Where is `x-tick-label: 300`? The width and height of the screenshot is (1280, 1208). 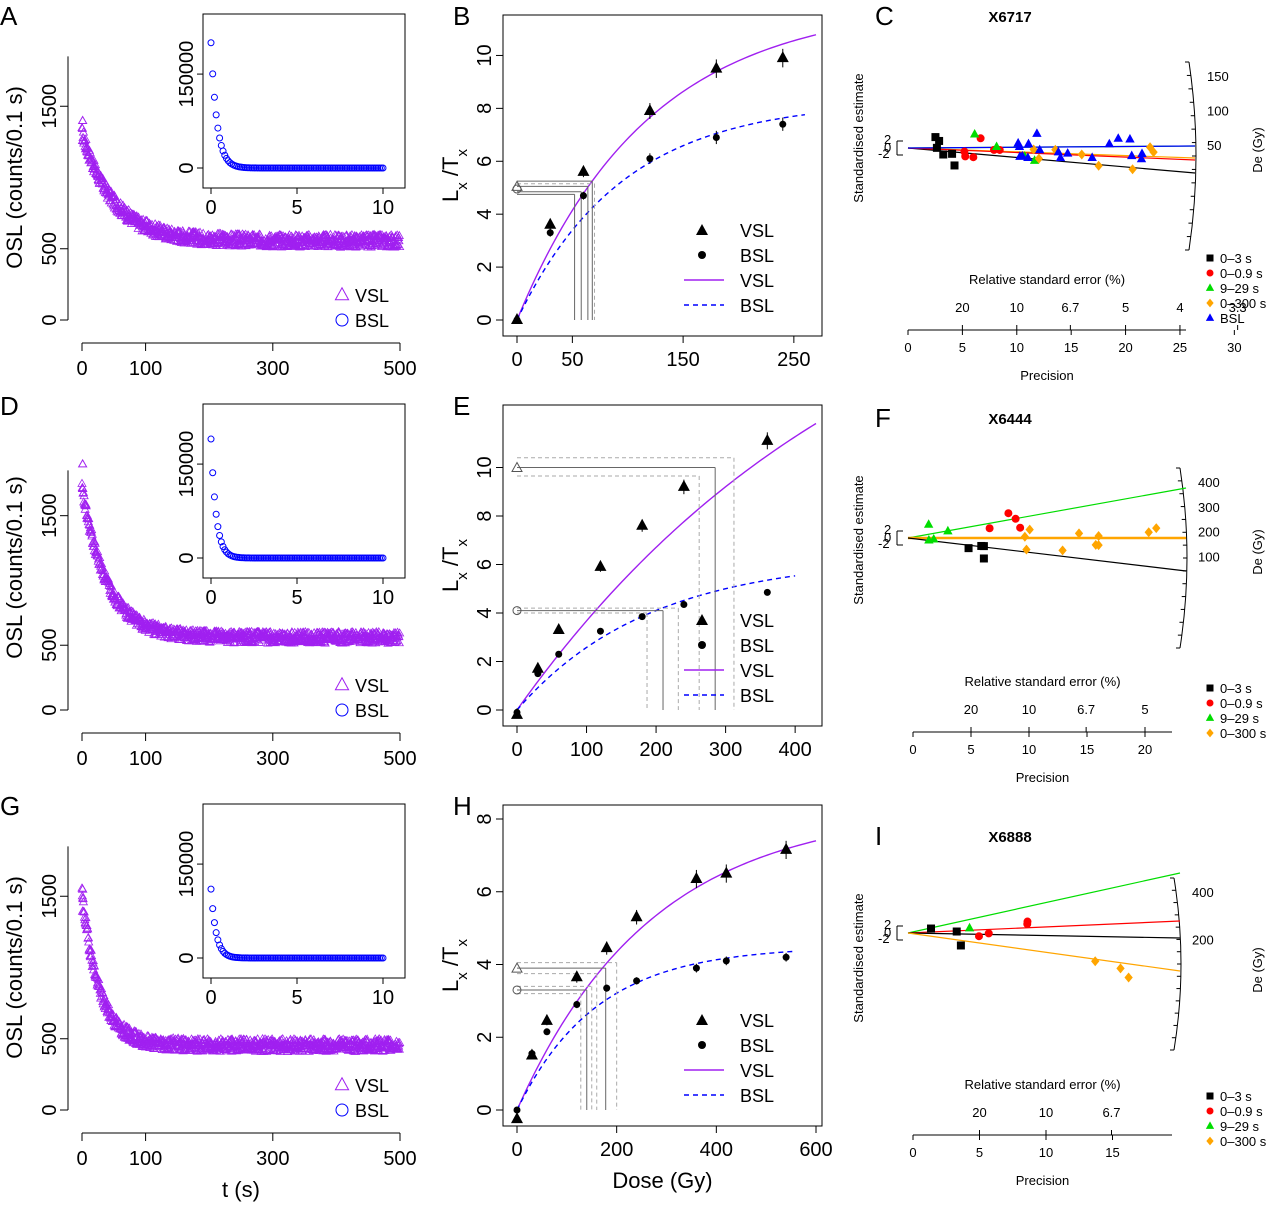 x-tick-label: 300 is located at coordinates (272, 1159).